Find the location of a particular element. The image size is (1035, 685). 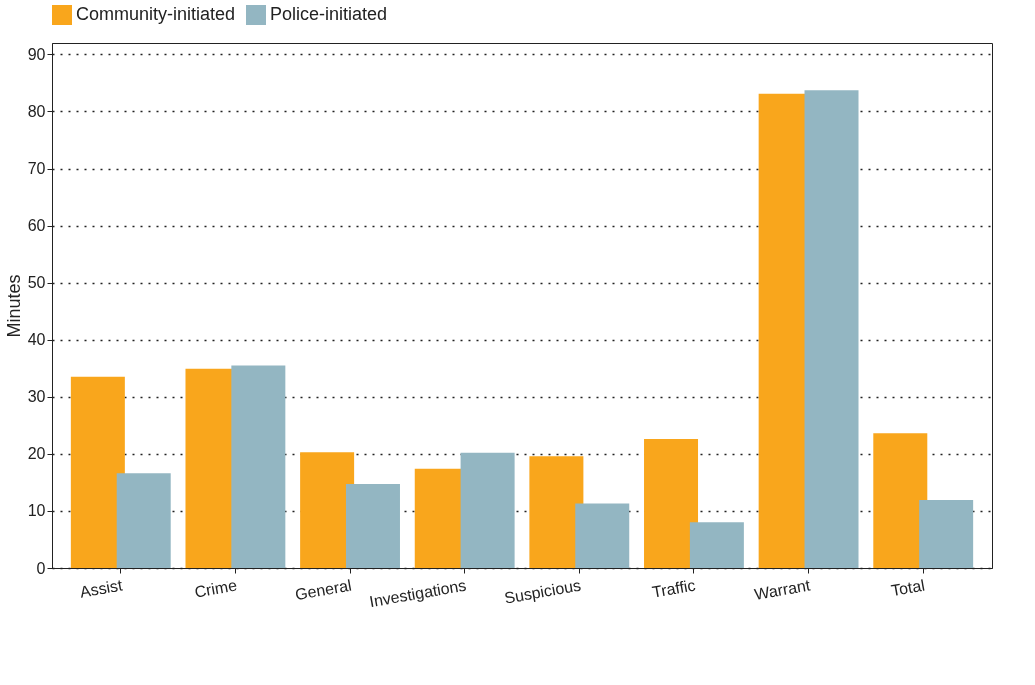

x-tick-label: Investigations is located at coordinates (418, 593).